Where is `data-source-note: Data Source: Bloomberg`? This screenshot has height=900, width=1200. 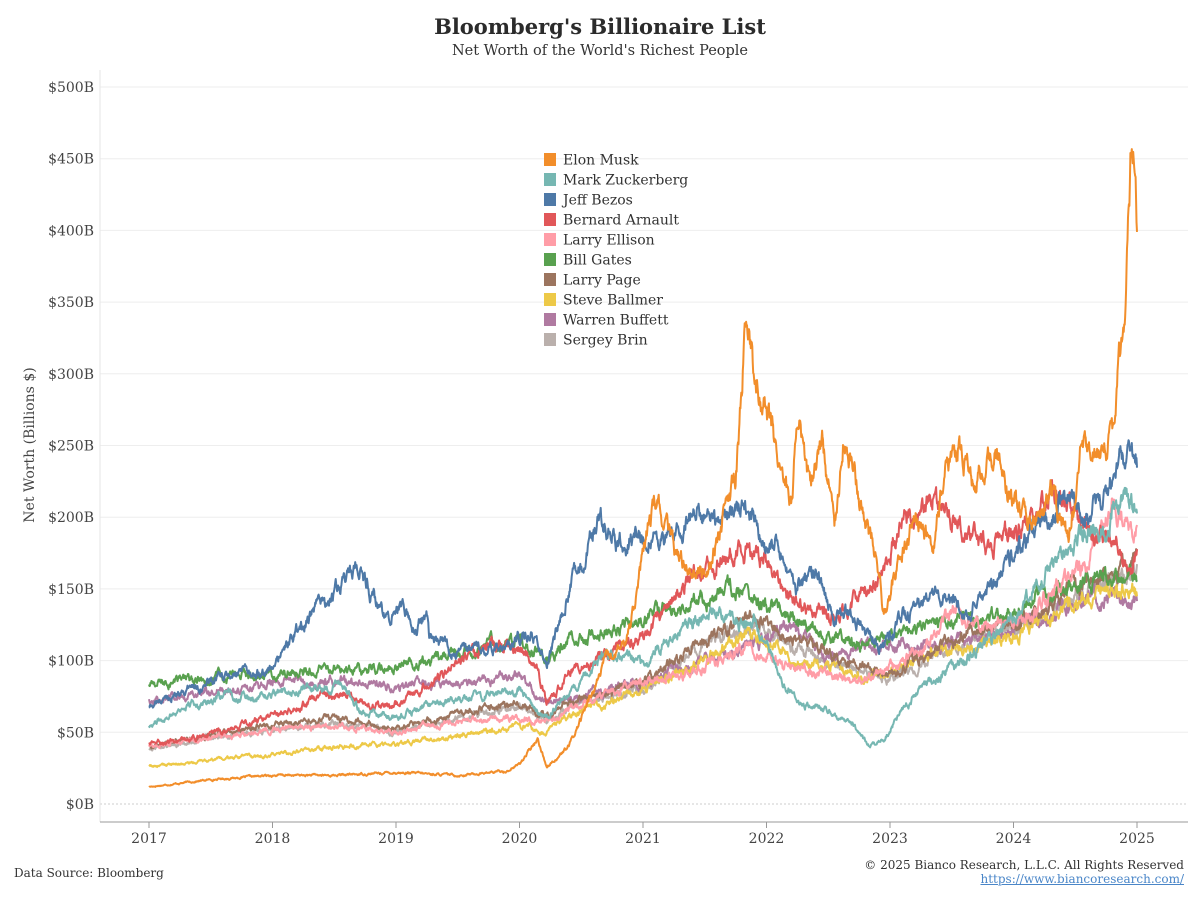
data-source-note: Data Source: Bloomberg is located at coordinates (89, 873).